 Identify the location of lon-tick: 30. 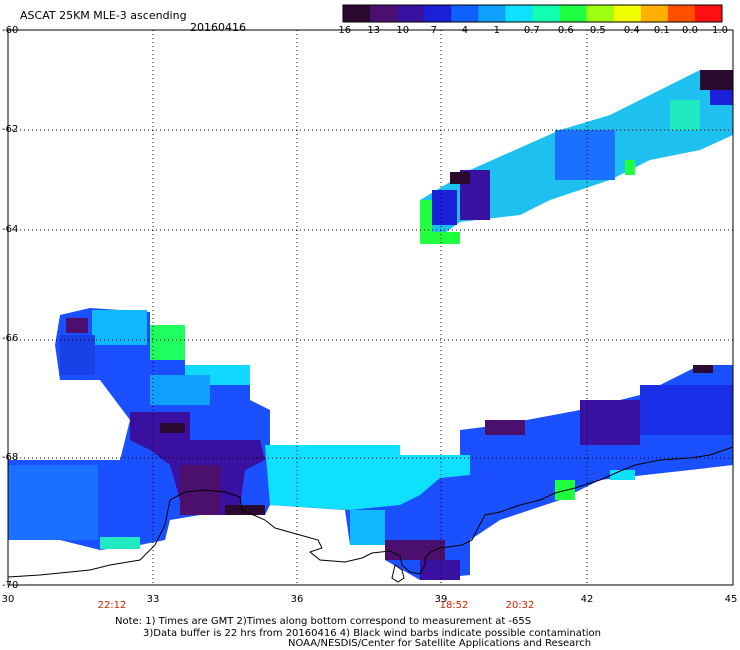
(8, 599).